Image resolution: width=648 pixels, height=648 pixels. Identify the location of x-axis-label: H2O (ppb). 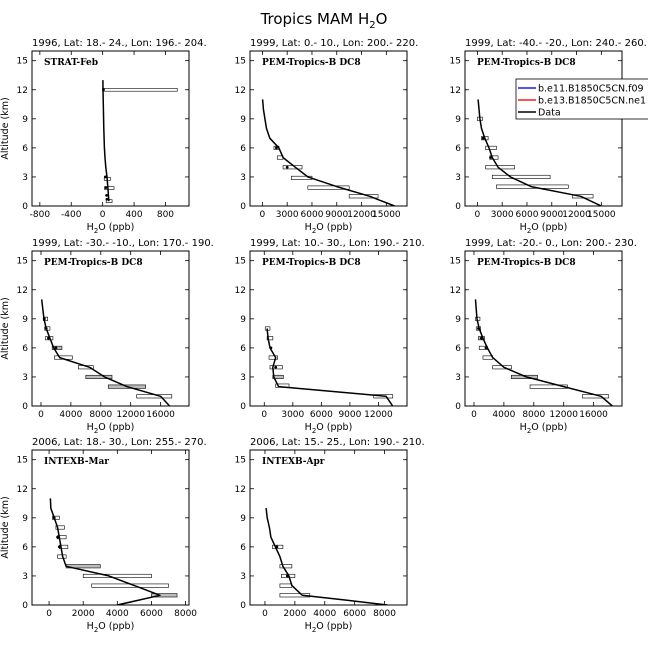
(329, 428).